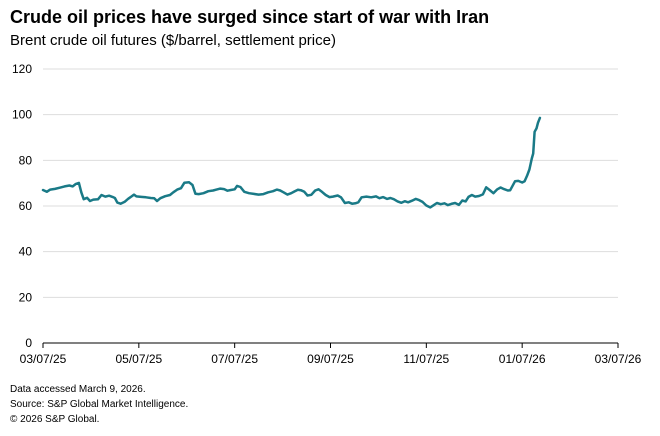 The image size is (660, 436). Describe the element at coordinates (330, 359) in the screenshot. I see `x-tick-label: 09/07/25` at that location.